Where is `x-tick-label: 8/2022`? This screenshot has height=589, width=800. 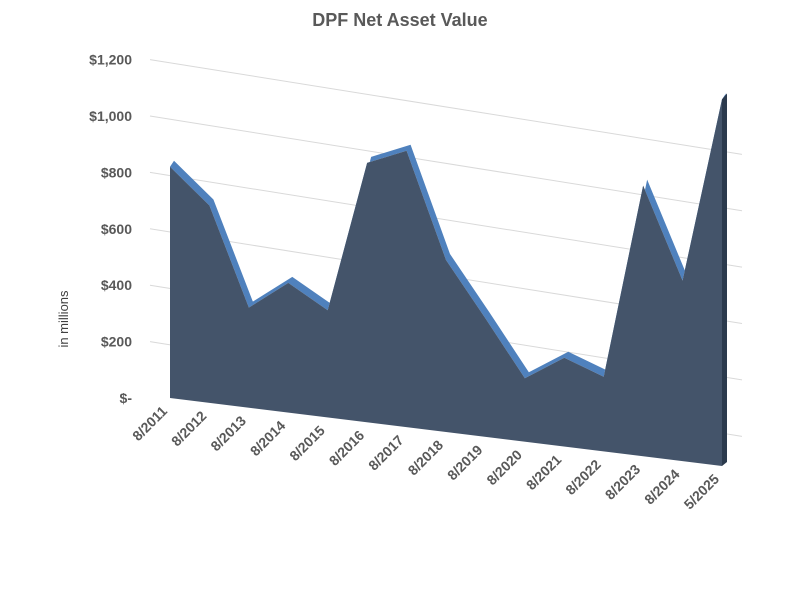 x-tick-label: 8/2022 is located at coordinates (583, 477).